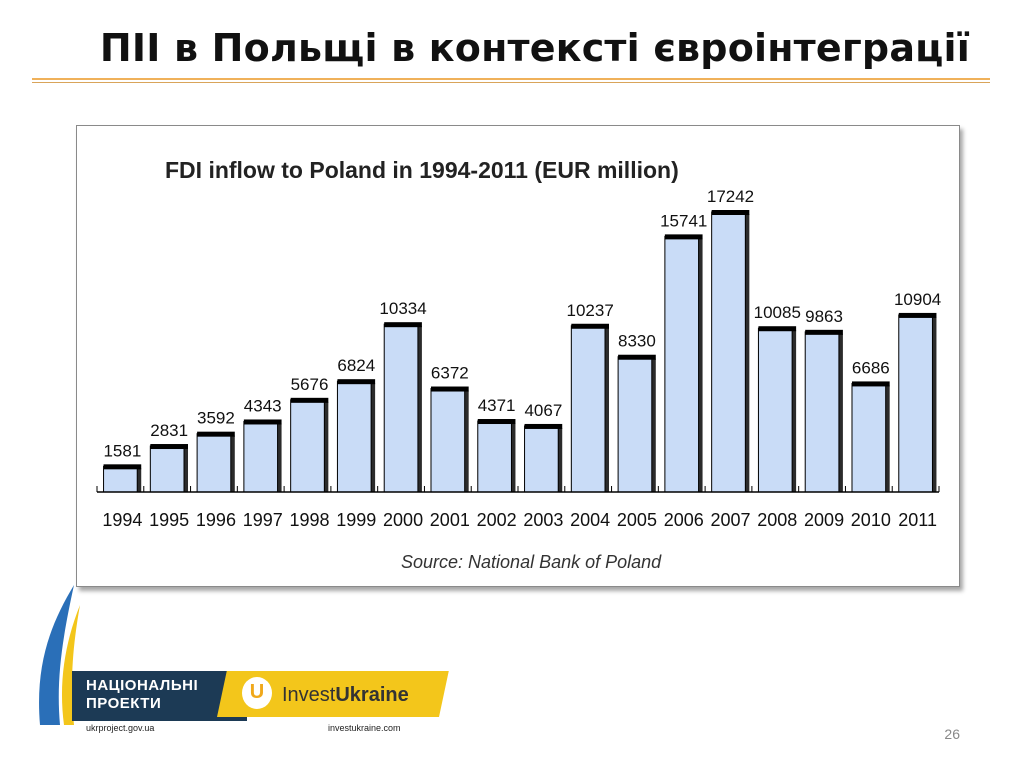  What do you see at coordinates (534, 48) in the screenshot?
I see `slide-title: ПІІ в Польщі в контексті євроінтеграції` at bounding box center [534, 48].